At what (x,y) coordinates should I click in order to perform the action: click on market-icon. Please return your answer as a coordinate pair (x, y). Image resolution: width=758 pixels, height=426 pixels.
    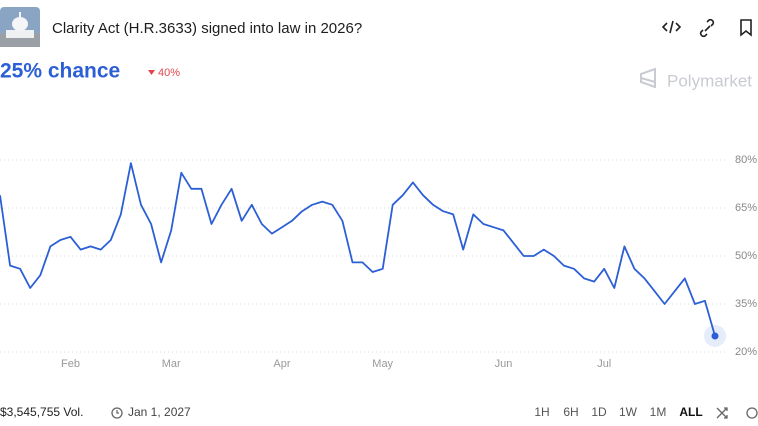
    Looking at the image, I should click on (20, 27).